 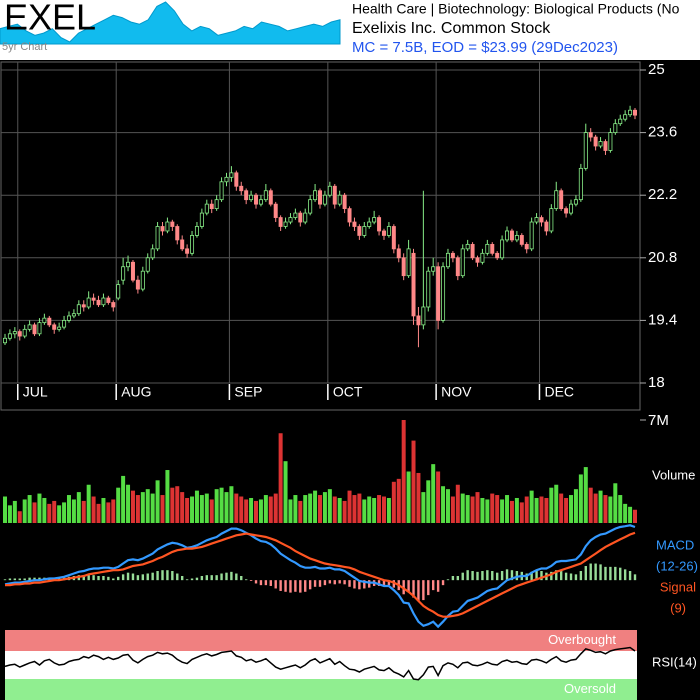 What do you see at coordinates (136, 392) in the screenshot?
I see `month-label: AUG` at bounding box center [136, 392].